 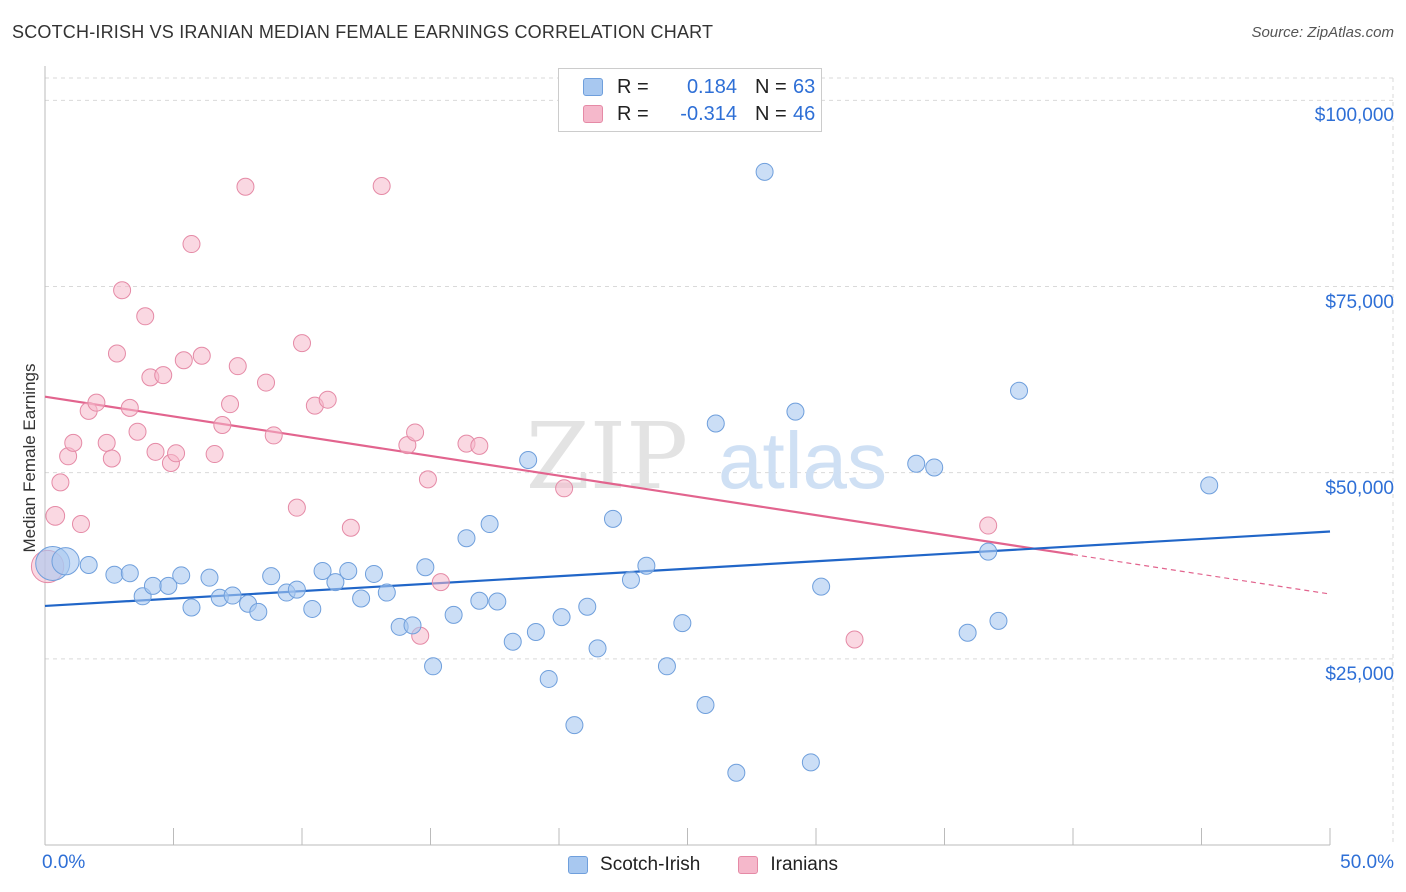 I want to click on y-tick-label: $100,000, so click(x=1354, y=116).